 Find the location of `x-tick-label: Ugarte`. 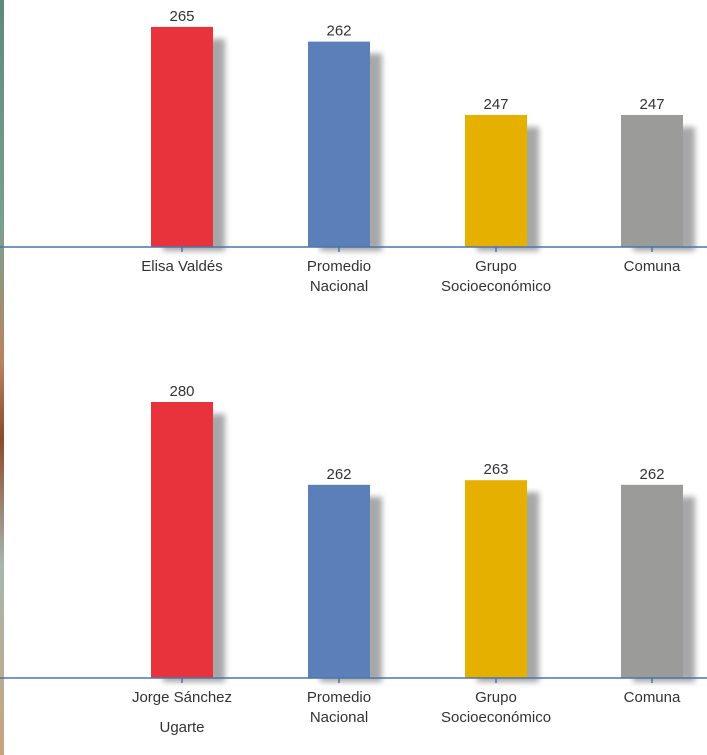

x-tick-label: Ugarte is located at coordinates (181, 727).